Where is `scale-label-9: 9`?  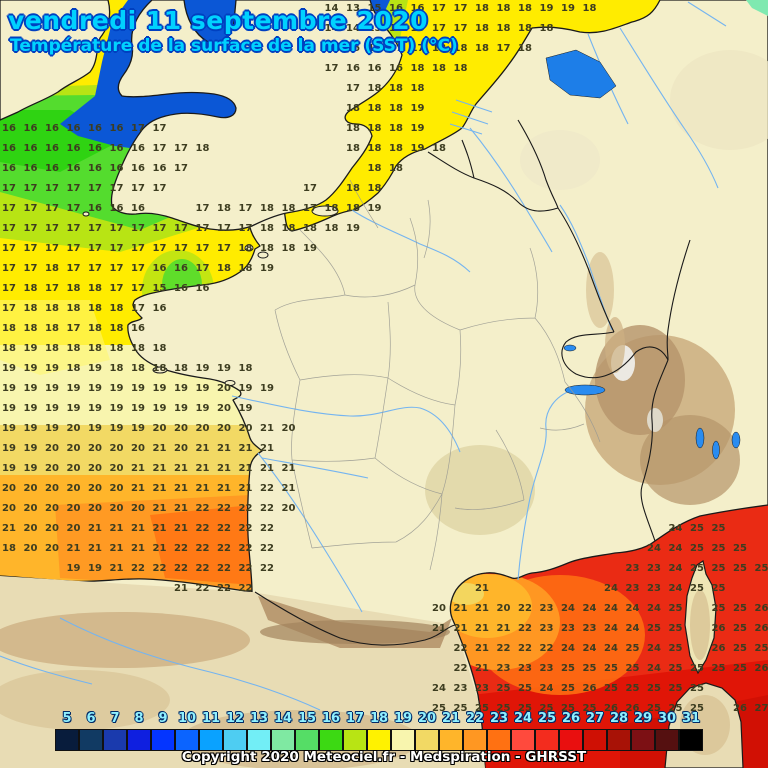 scale-label-9: 9 is located at coordinates (163, 718).